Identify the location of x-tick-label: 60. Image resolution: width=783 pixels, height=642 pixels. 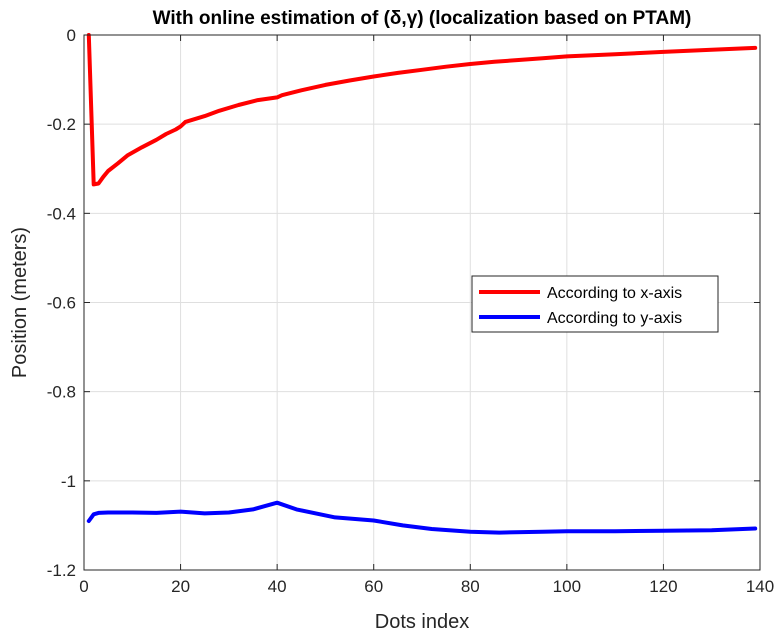
(373, 586).